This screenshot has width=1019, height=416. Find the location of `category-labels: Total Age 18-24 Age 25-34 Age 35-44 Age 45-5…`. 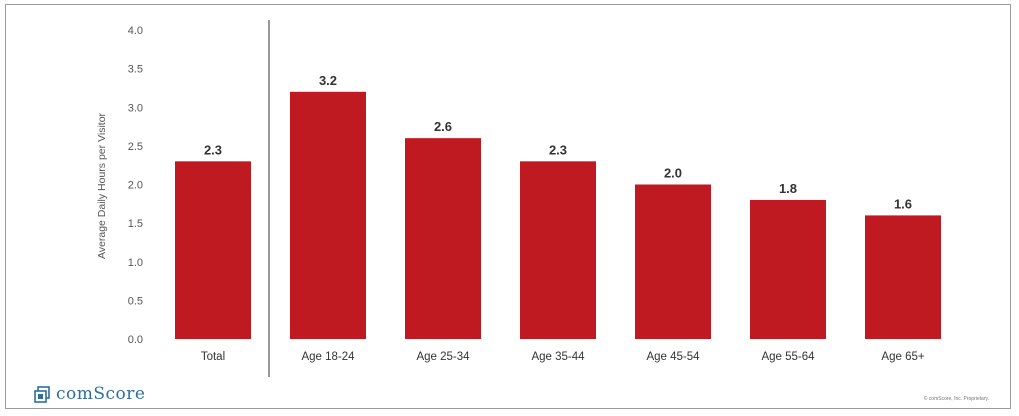

category-labels: Total Age 18-24 Age 25-34 Age 35-44 Age 45-5… is located at coordinates (563, 357).